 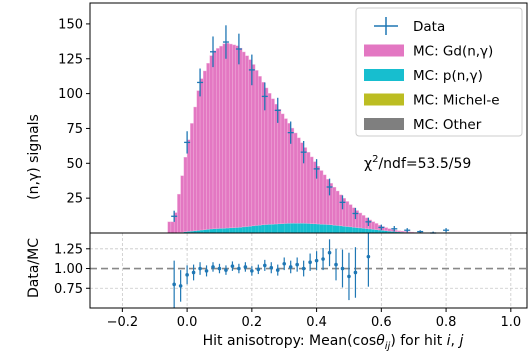 I want to click on x-tick-label: 0.2, so click(x=252, y=322).